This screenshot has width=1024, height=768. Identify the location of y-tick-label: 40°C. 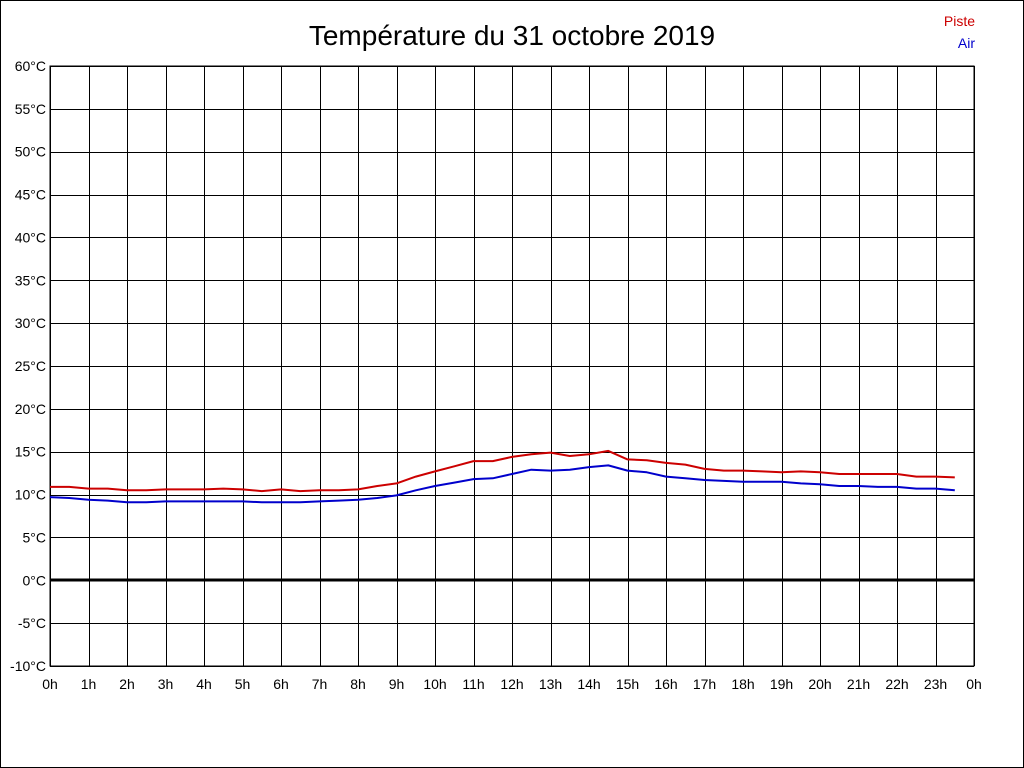
(30, 237).